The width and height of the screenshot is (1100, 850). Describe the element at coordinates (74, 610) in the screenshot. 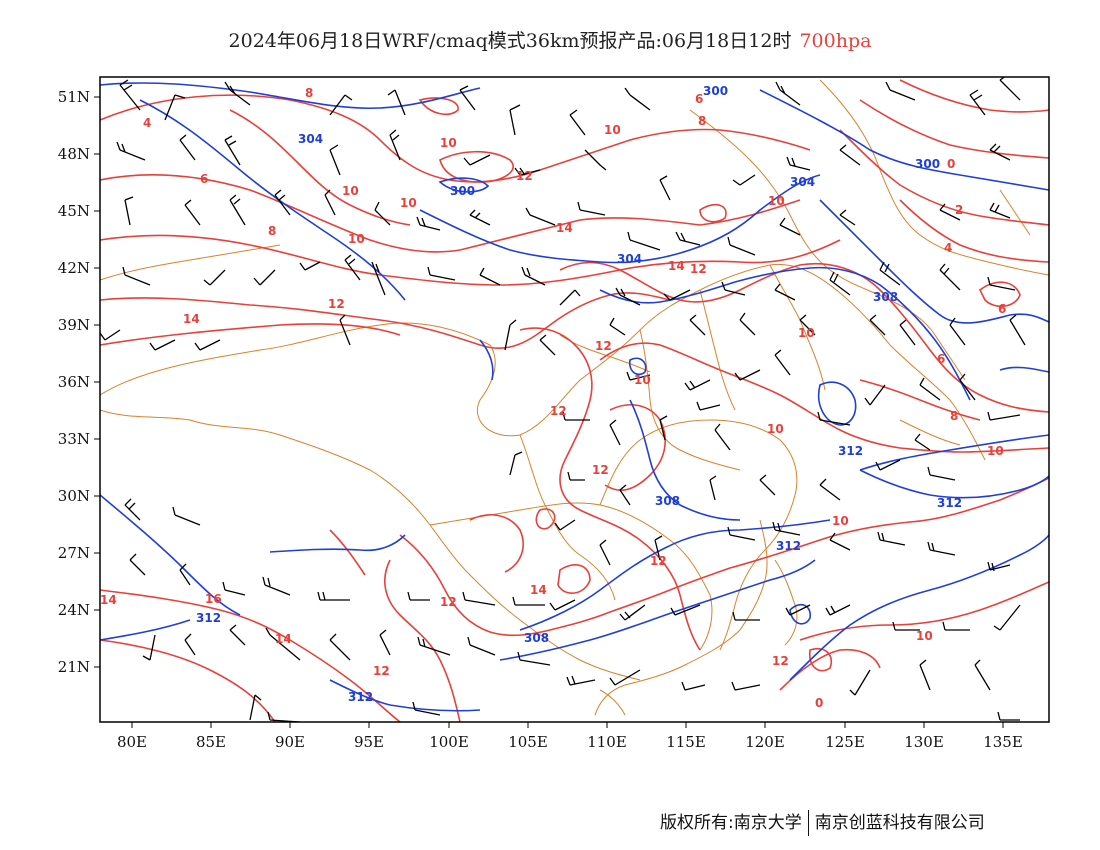

I see `lat-label: 24N` at that location.